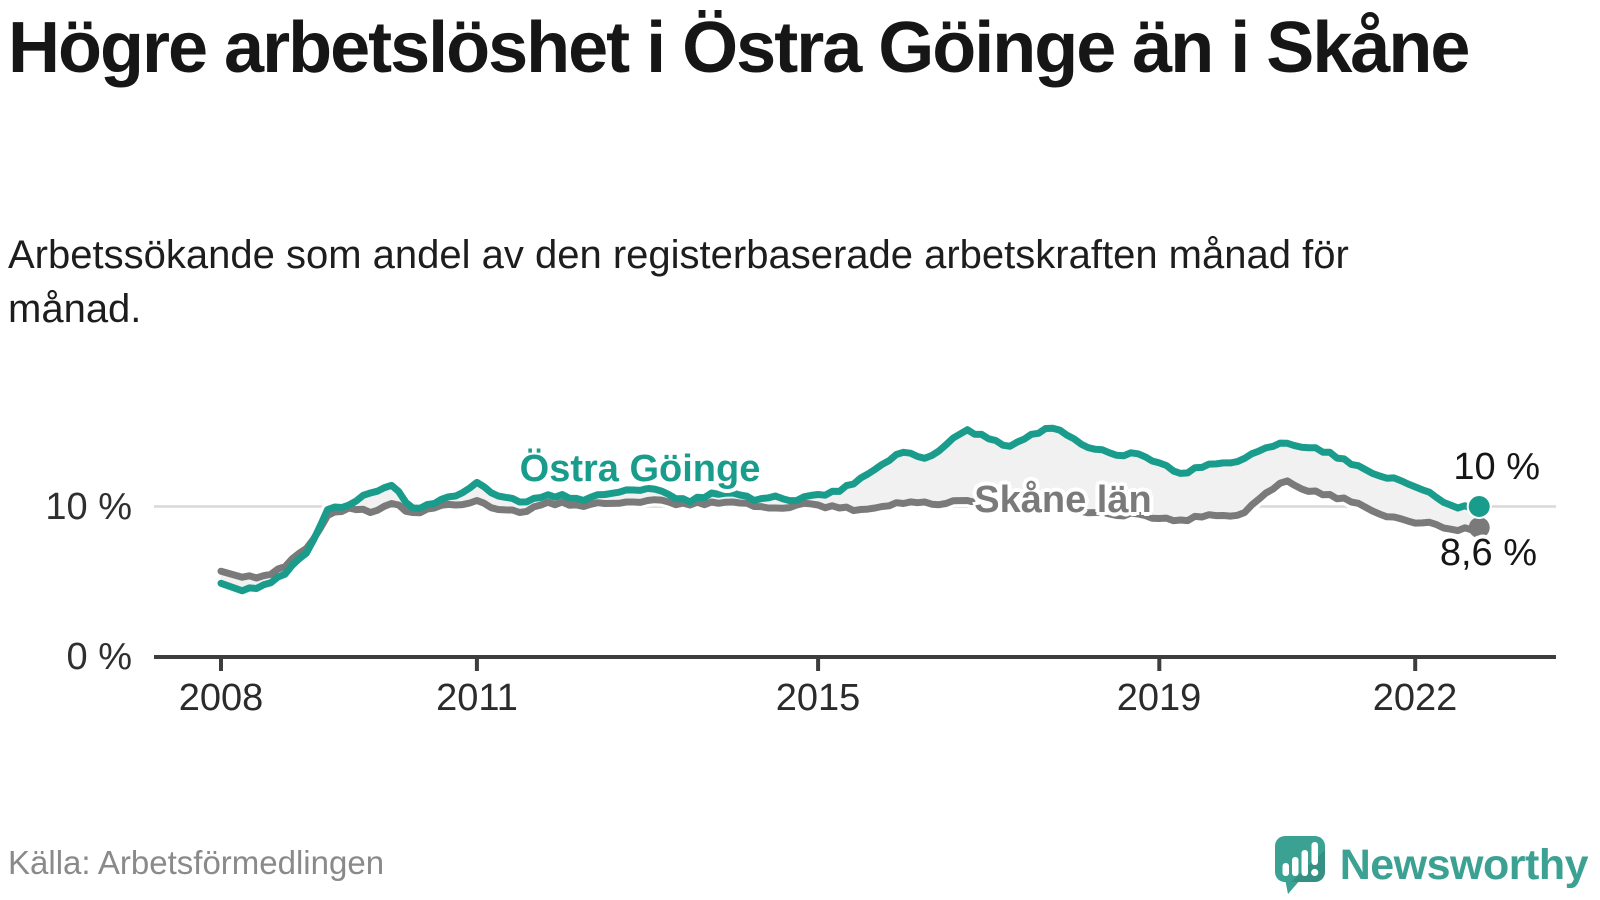 The image size is (1600, 900). Describe the element at coordinates (1479, 506) in the screenshot. I see `end-dot-ostra` at that location.